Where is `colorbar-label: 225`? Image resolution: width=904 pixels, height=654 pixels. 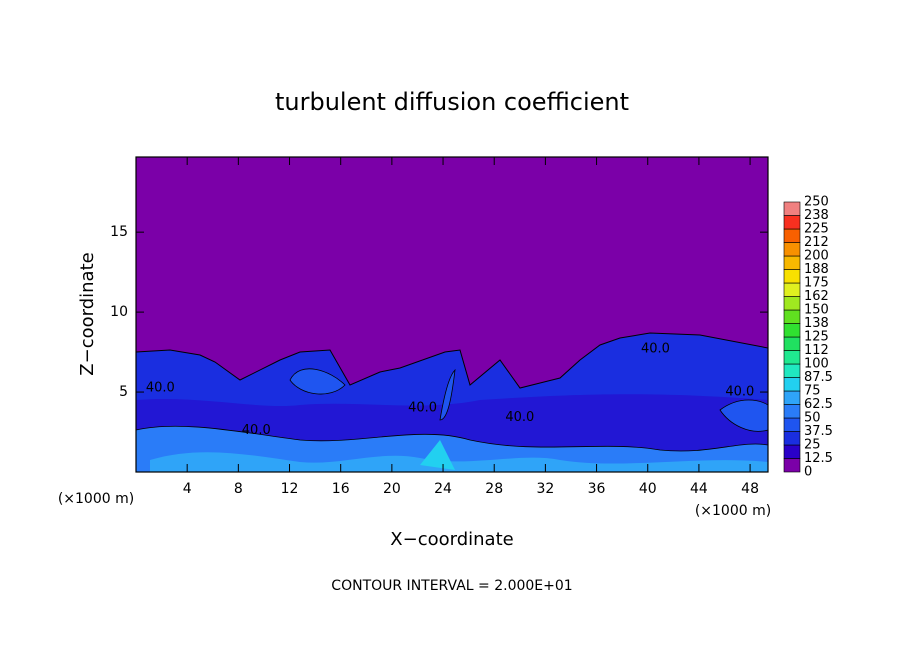
colorbar-label: 225 is located at coordinates (816, 229).